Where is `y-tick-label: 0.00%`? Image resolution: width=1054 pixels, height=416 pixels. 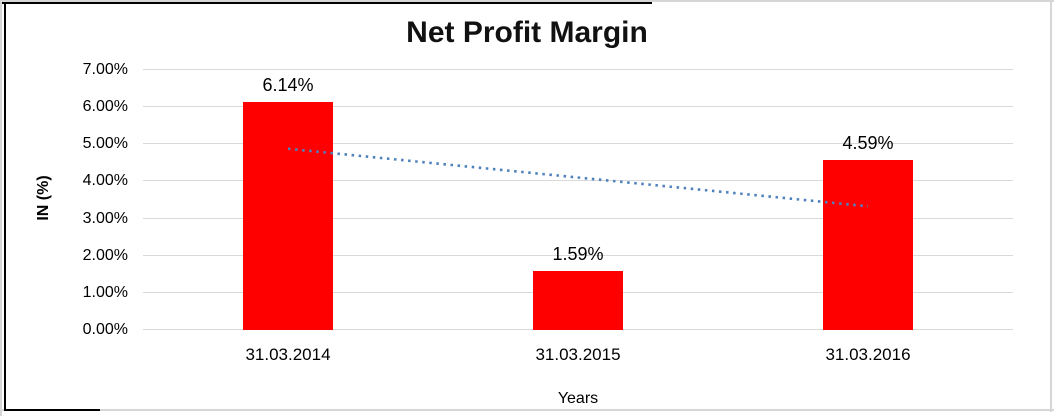 y-tick-label: 0.00% is located at coordinates (105, 329).